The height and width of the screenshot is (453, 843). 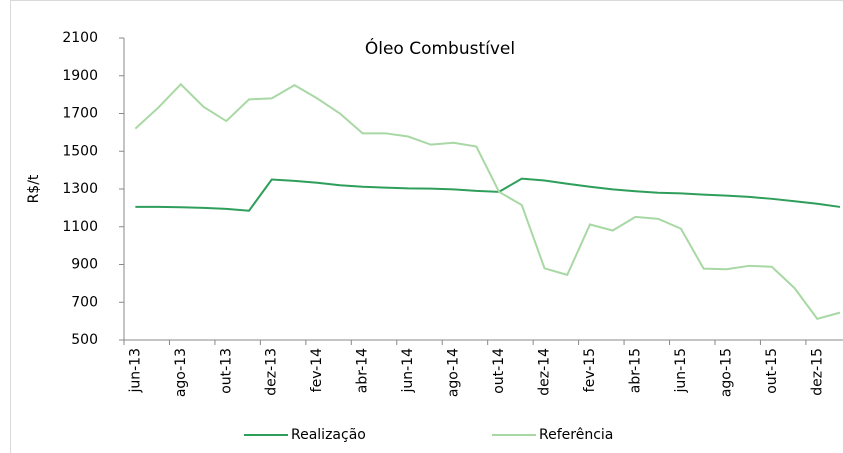 What do you see at coordinates (80, 189) in the screenshot?
I see `y-tick-label: 1300` at bounding box center [80, 189].